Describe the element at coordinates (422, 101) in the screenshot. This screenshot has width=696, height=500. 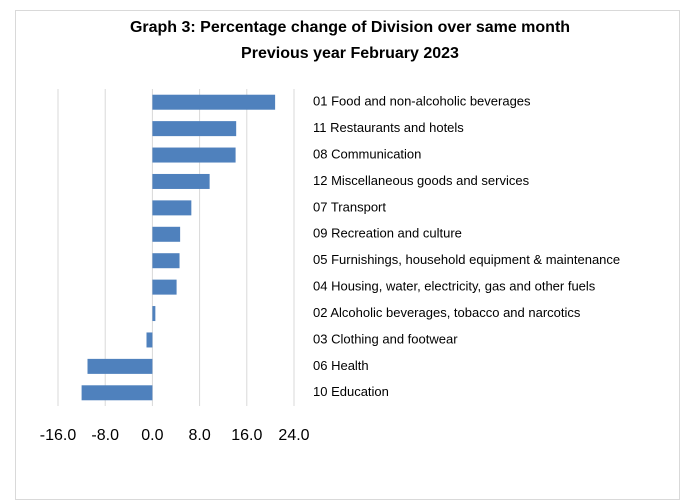
I see `category-label: 01 Food and non-alcoholic beverages` at that location.